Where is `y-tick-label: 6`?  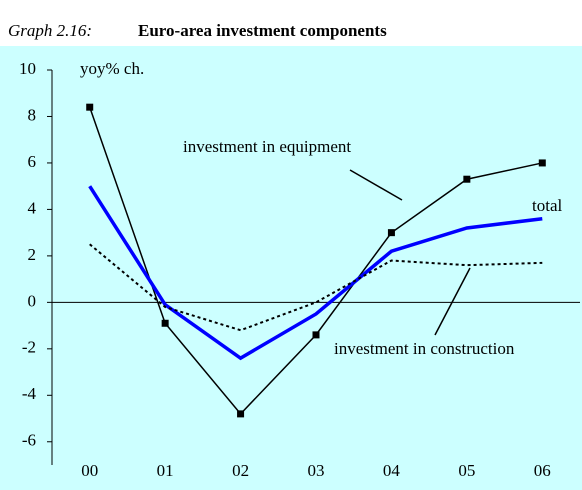
y-tick-label: 6 is located at coordinates (32, 161).